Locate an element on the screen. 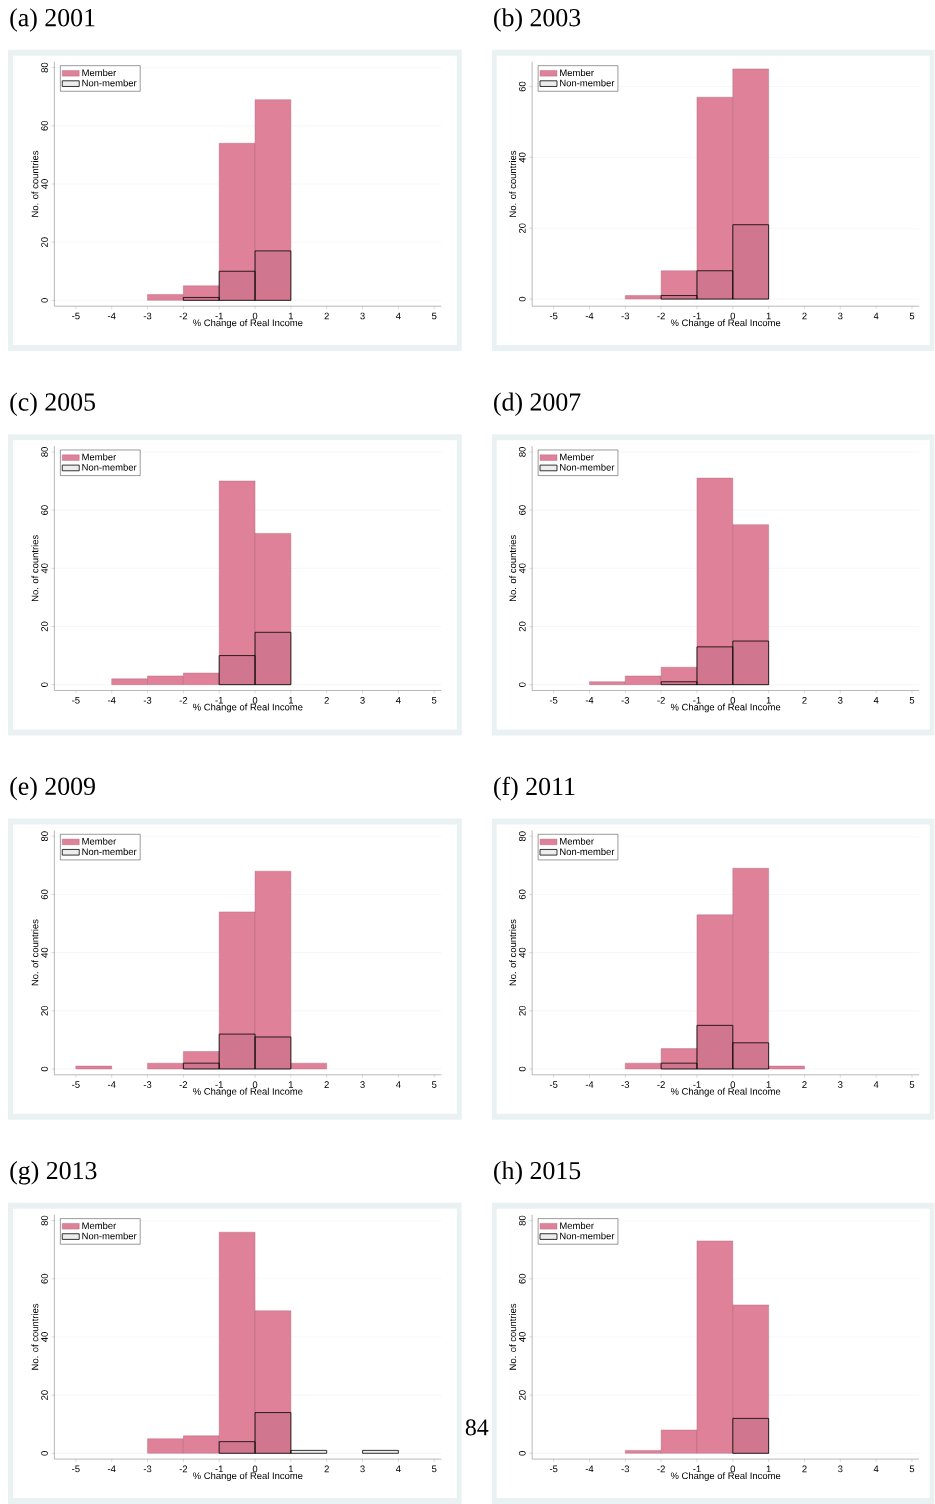  chart-title: (a) 2001 is located at coordinates (52, 20).